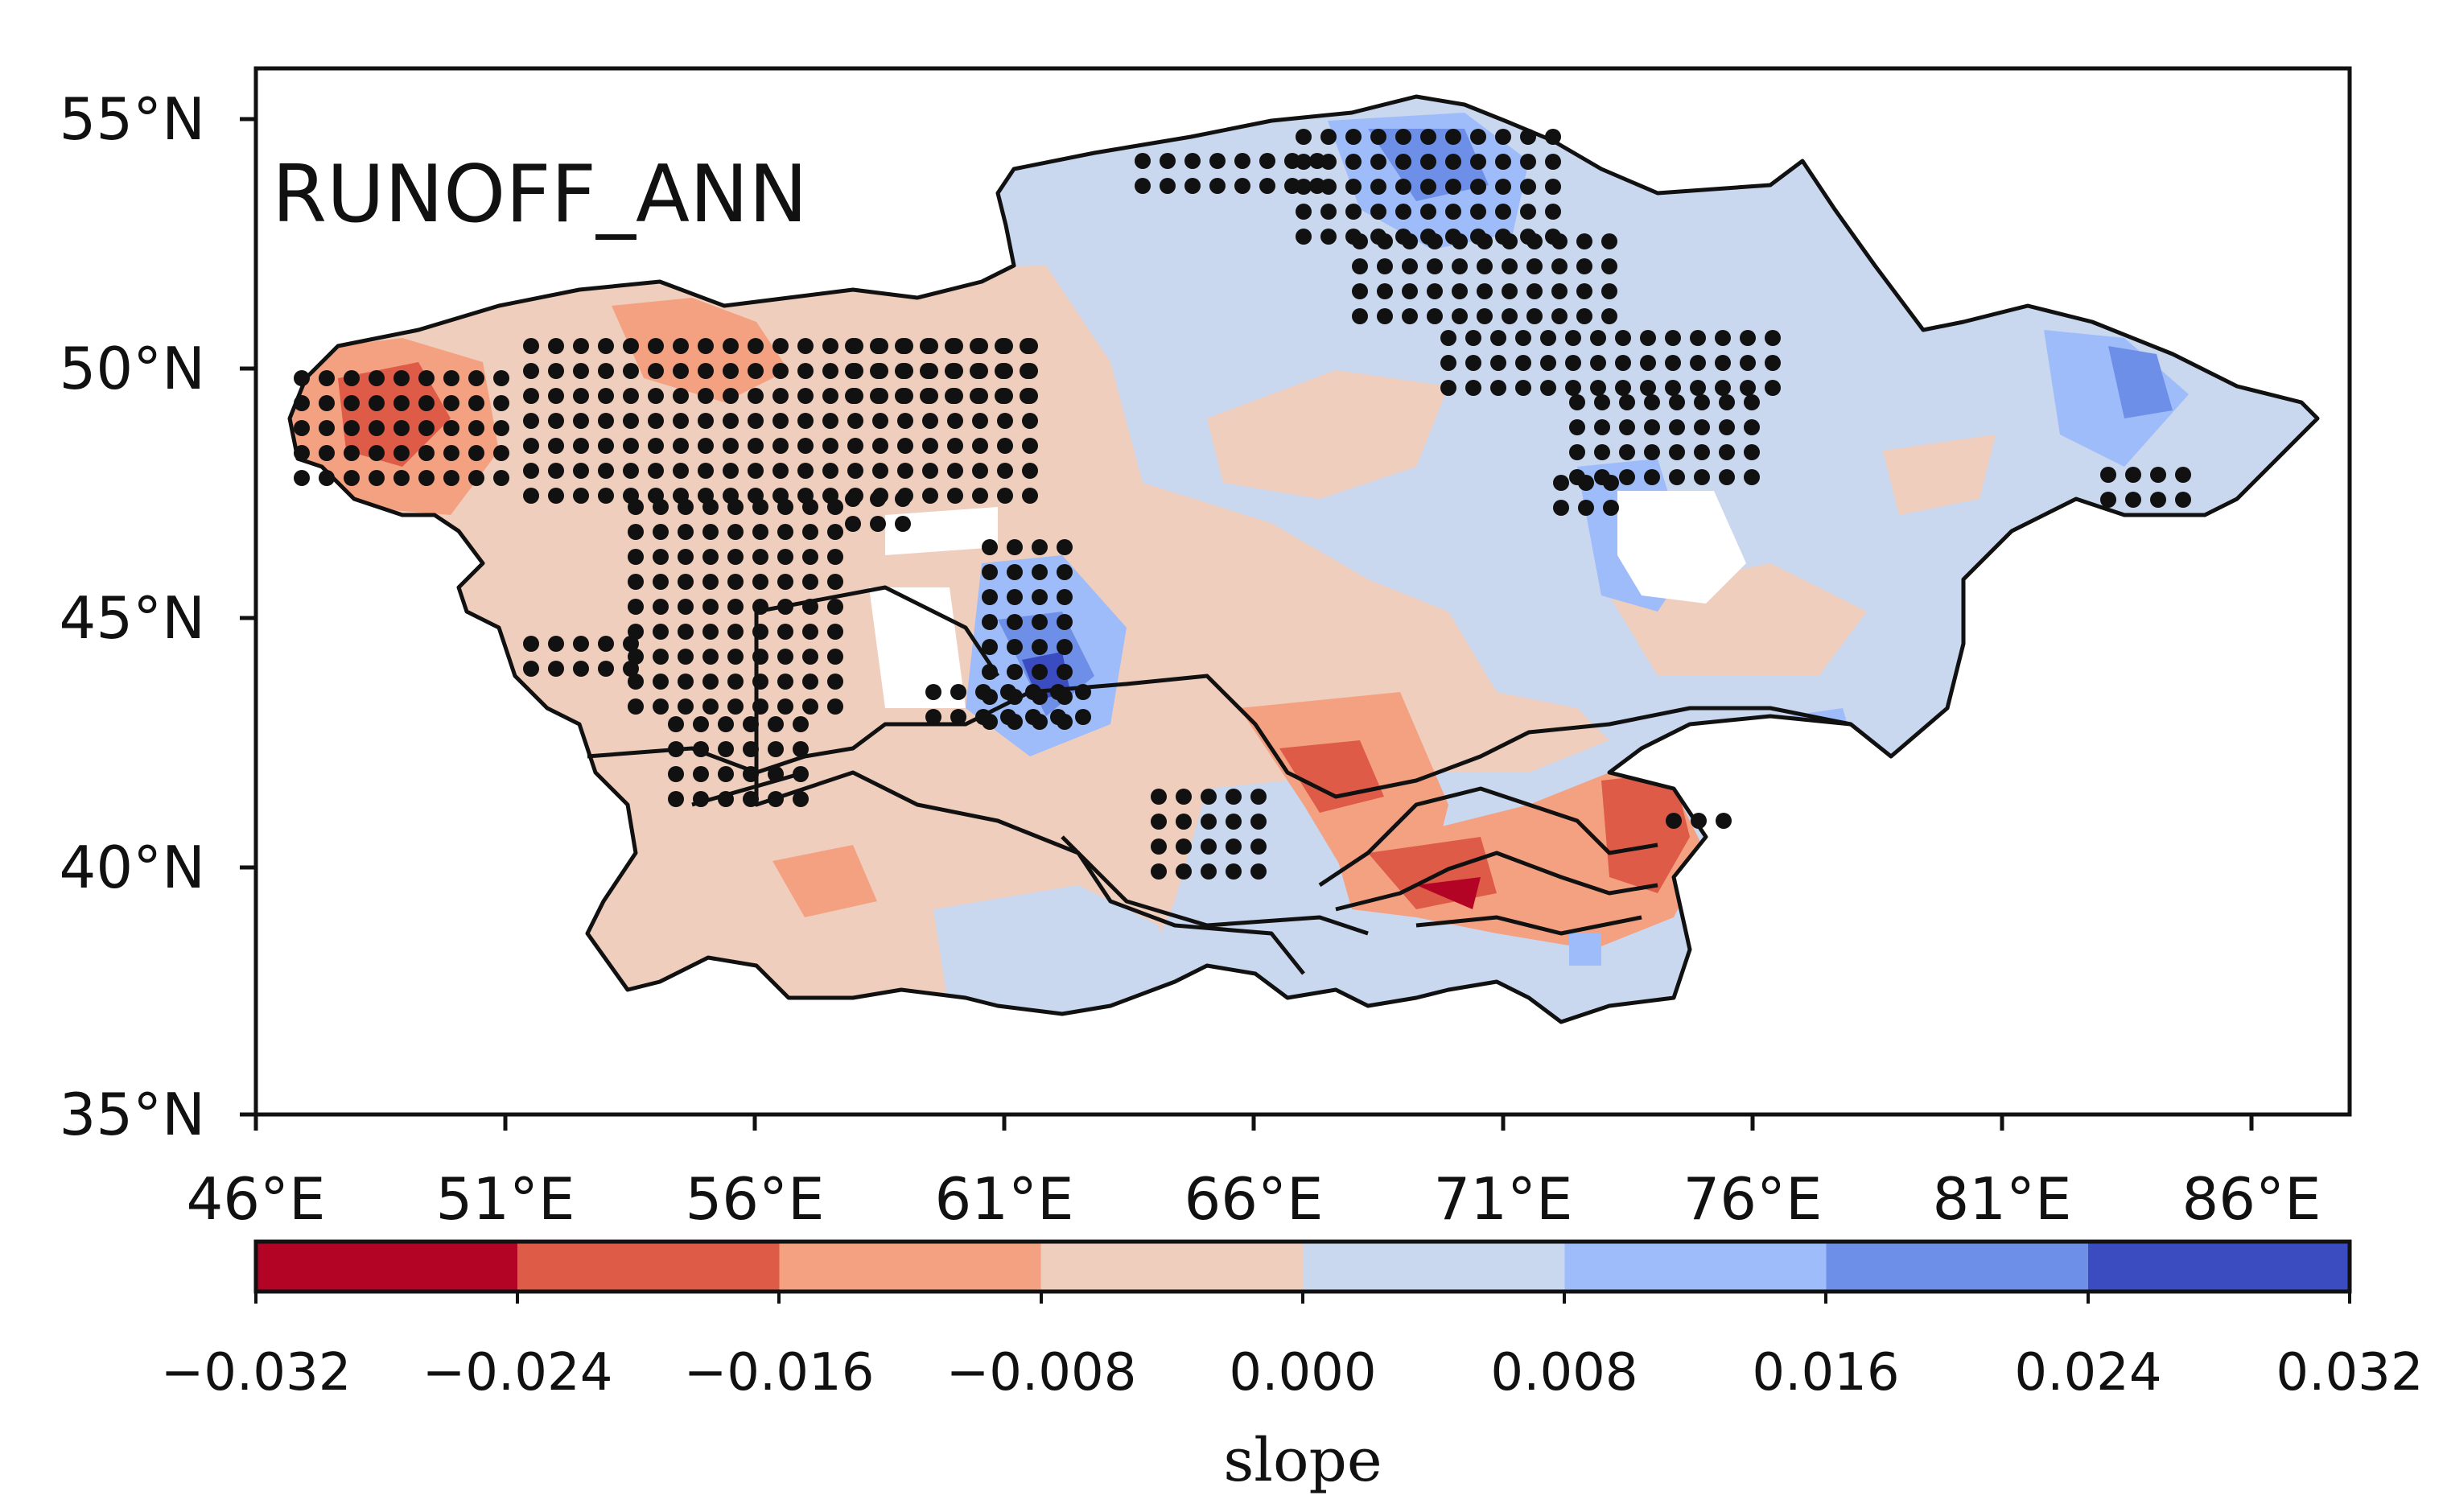 This screenshot has height=1512, width=2443. What do you see at coordinates (132, 867) in the screenshot?
I see `lat-tick-label: 40°N` at bounding box center [132, 867].